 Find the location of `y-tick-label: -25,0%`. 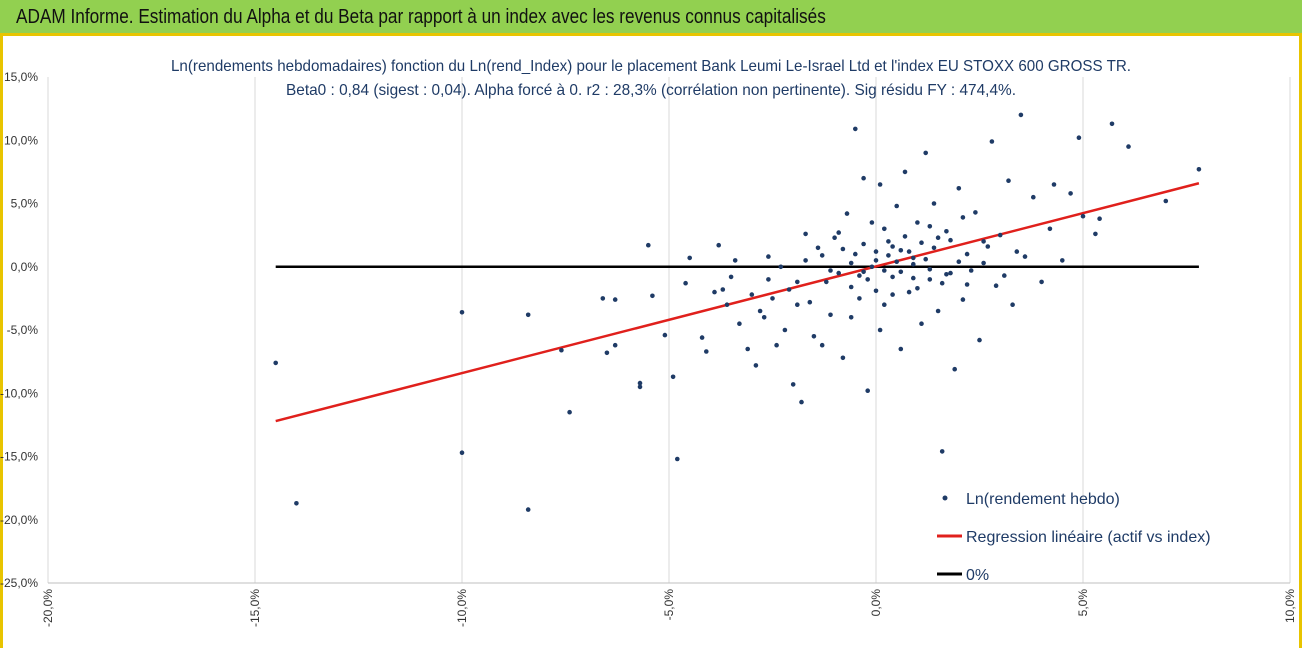

y-tick-label: -25,0% is located at coordinates (19, 583).